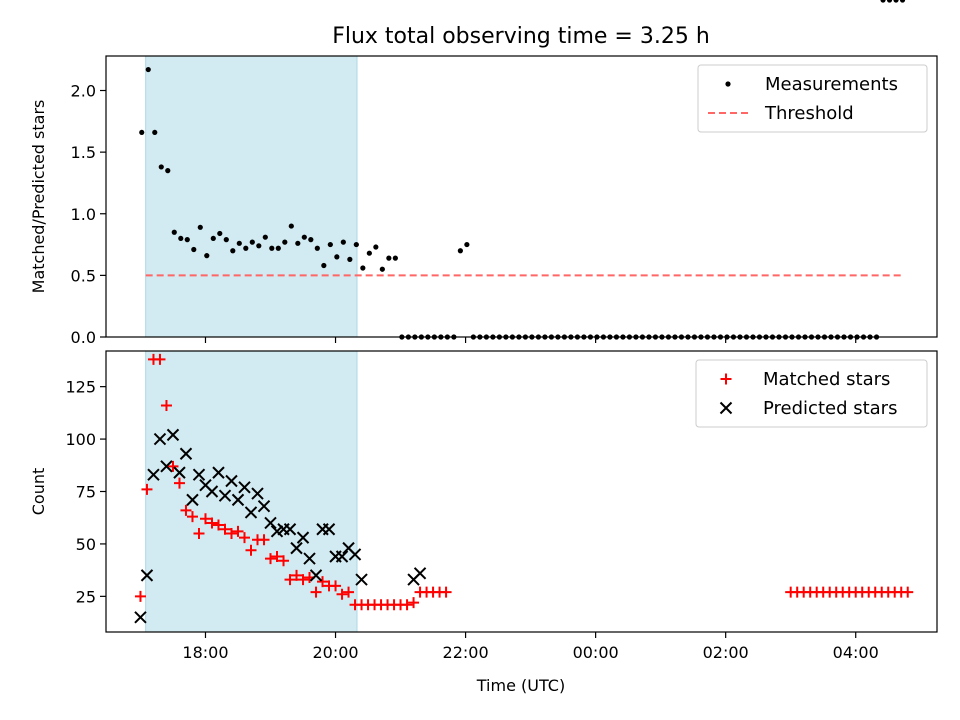  Describe the element at coordinates (466, 652) in the screenshot. I see `x-tick-label: 22:00` at that location.